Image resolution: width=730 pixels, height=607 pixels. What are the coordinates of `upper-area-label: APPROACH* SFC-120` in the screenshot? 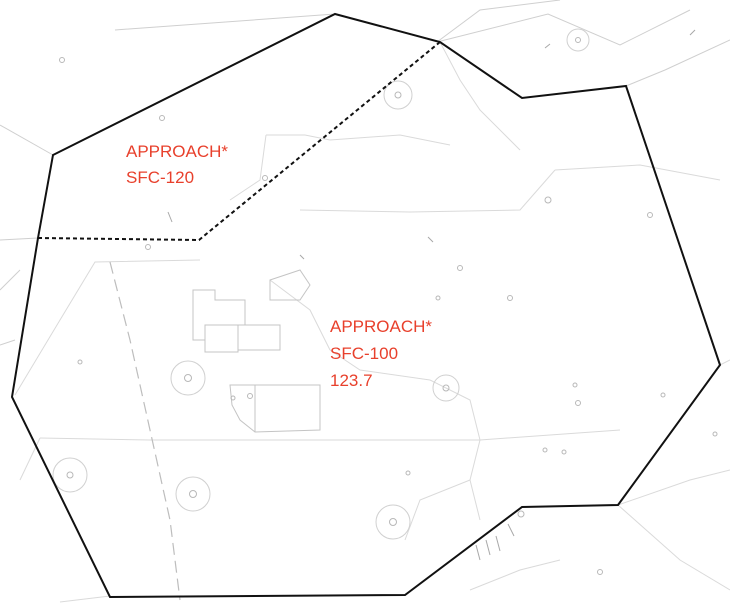 It's located at (177, 164).